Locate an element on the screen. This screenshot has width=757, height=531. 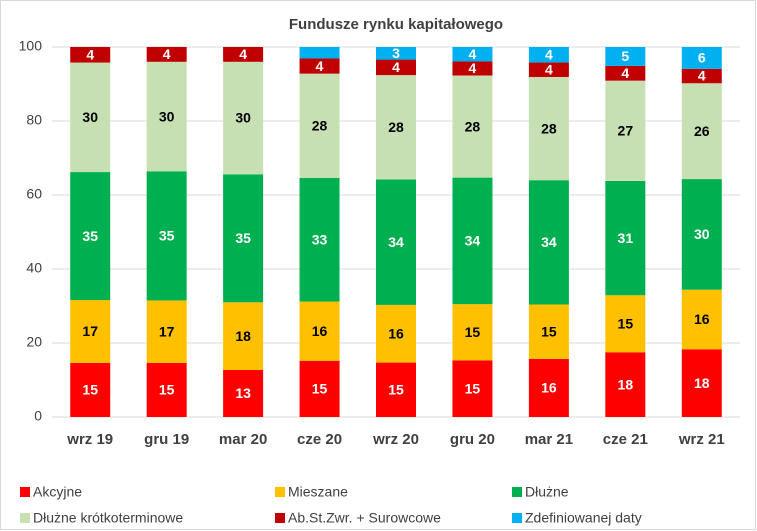
chart-title: Fundusze rynku kapitałowego is located at coordinates (396, 24).